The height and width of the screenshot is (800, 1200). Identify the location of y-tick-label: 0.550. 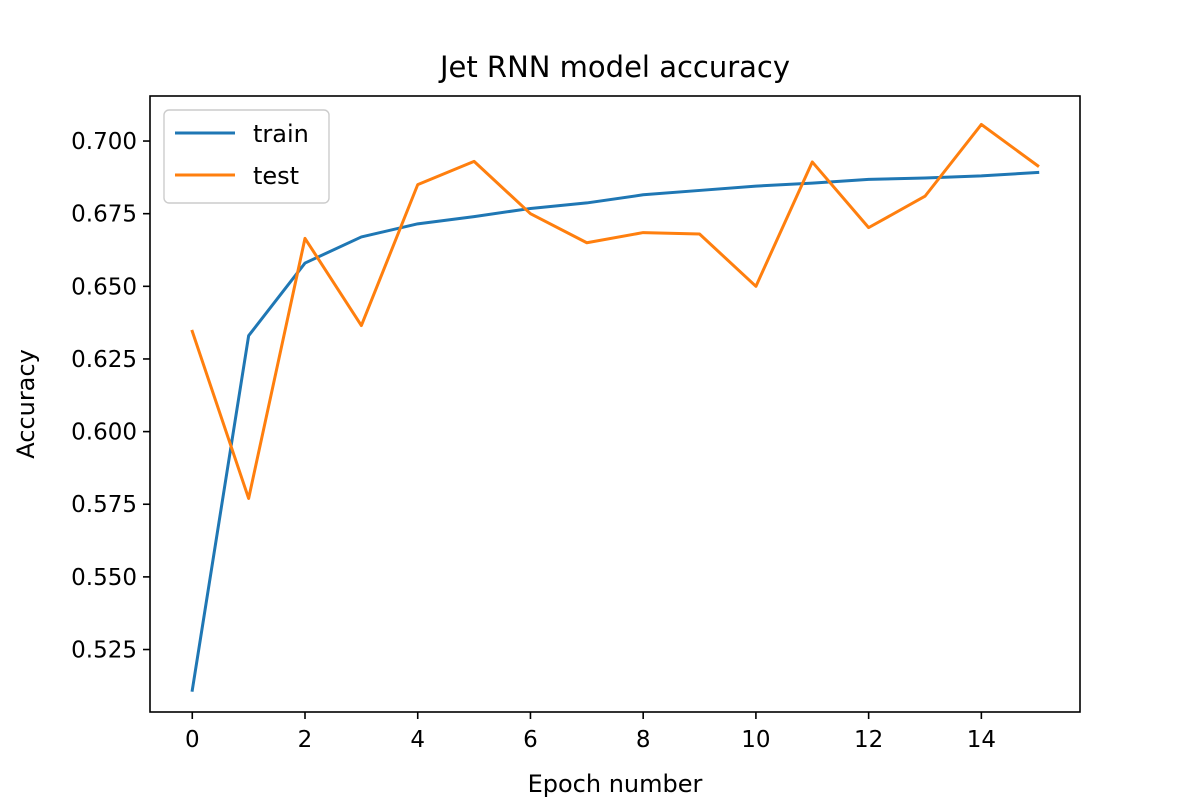
(104, 578).